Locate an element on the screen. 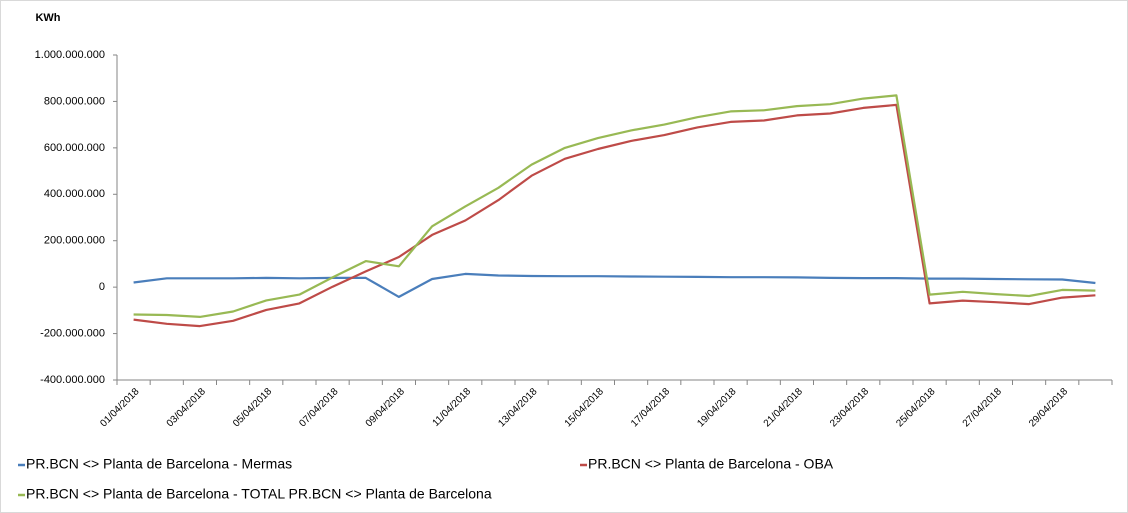  y-tick-label: 800.000.000 is located at coordinates (74, 101).